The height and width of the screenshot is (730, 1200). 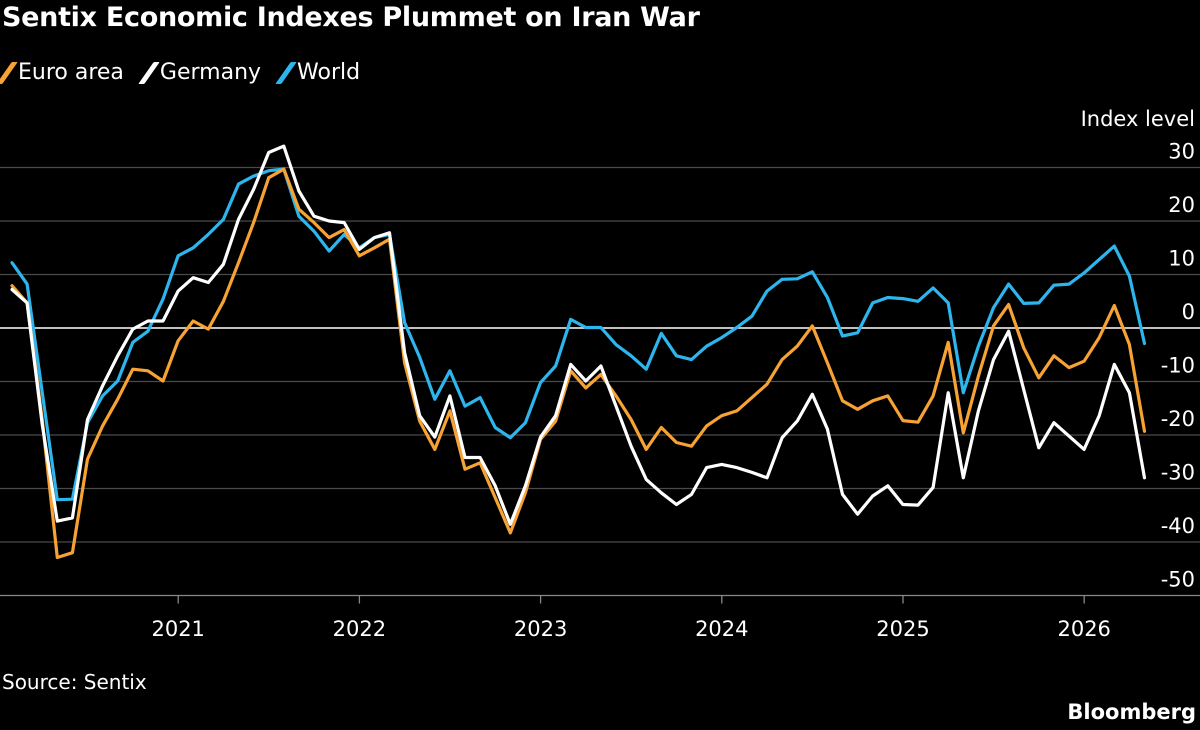 I want to click on legend-item-world: World, so click(x=318, y=72).